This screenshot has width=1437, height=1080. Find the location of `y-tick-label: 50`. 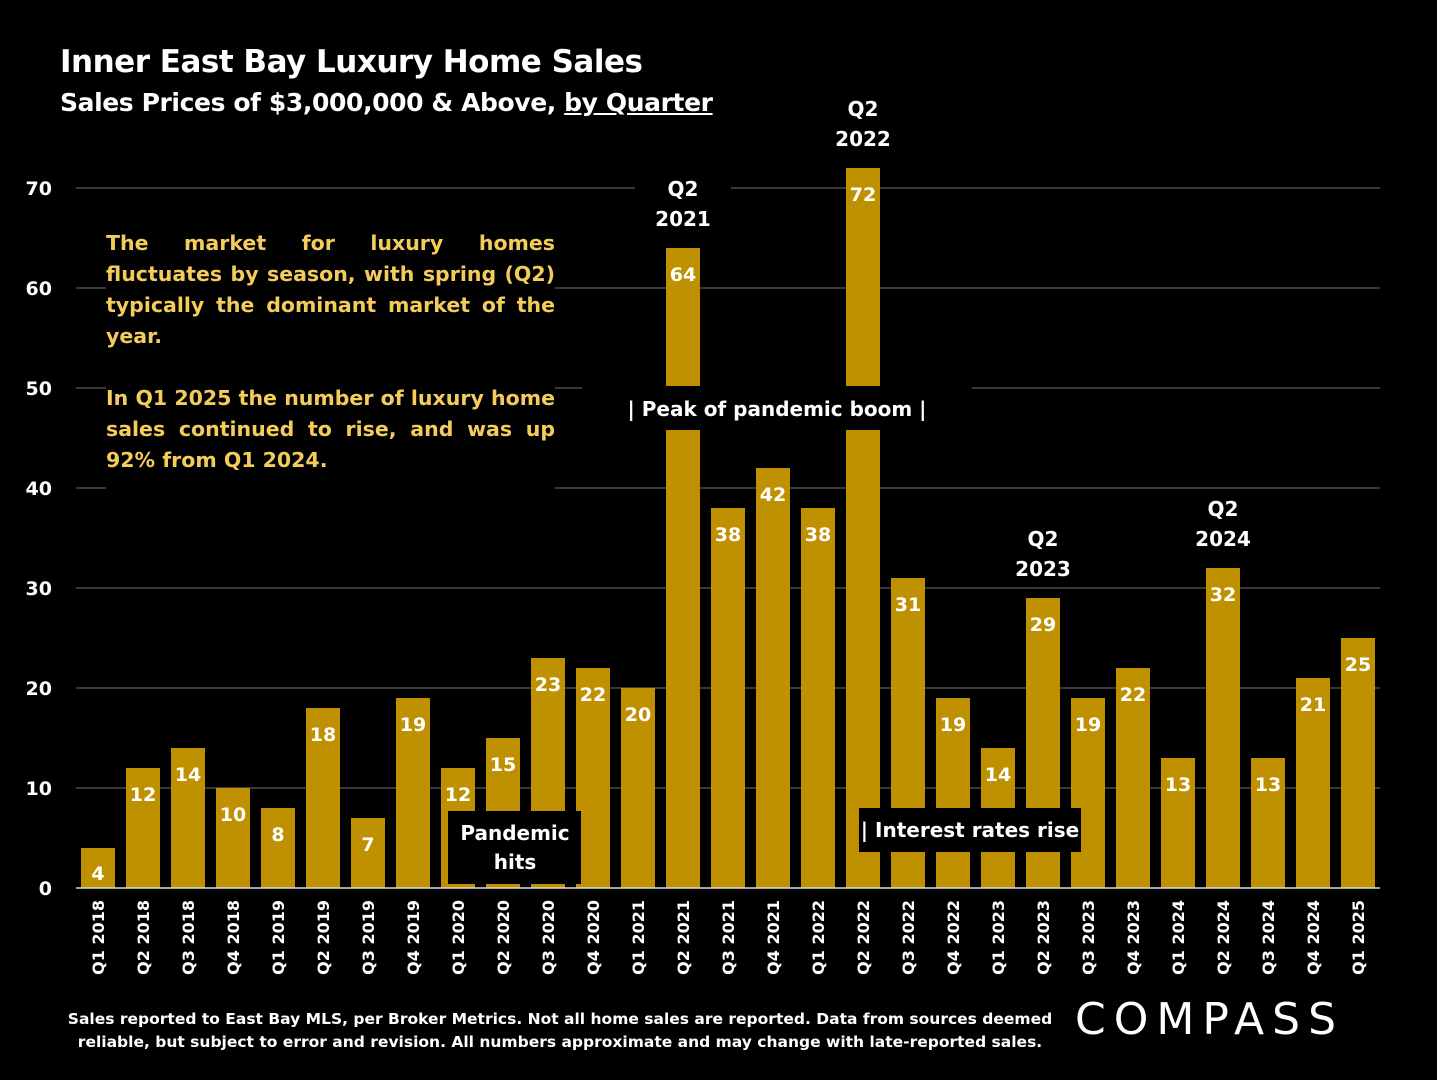

y-tick-label: 50 is located at coordinates (39, 389).